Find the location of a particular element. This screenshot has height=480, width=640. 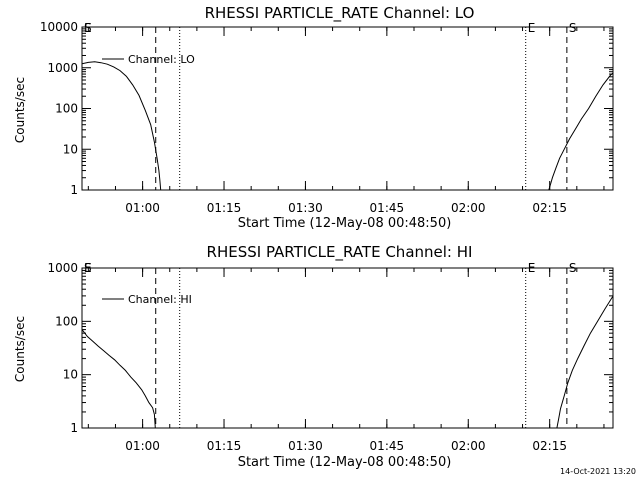

legend-label: Channel: HI is located at coordinates (160, 299).